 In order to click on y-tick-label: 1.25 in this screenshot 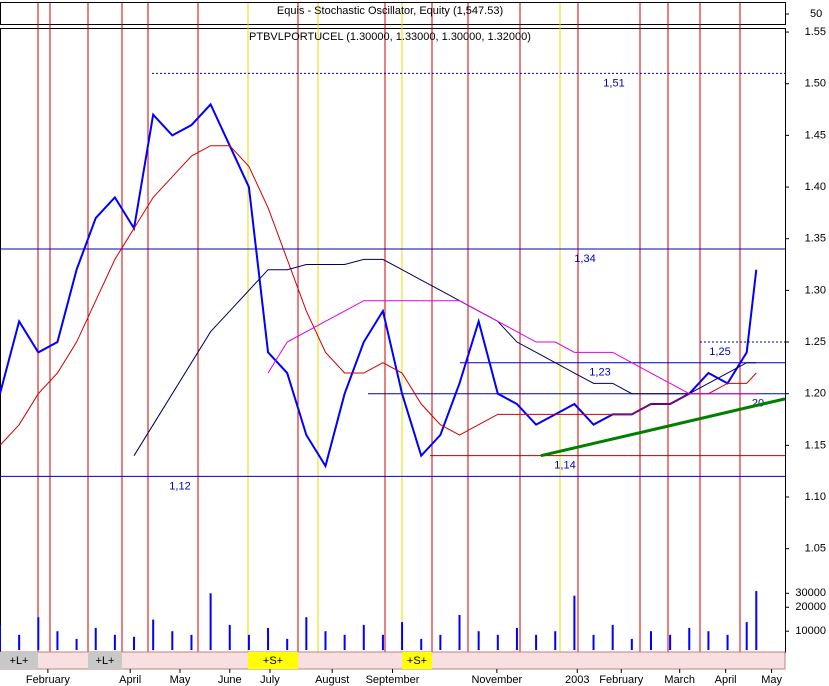, I will do `click(815, 342)`.